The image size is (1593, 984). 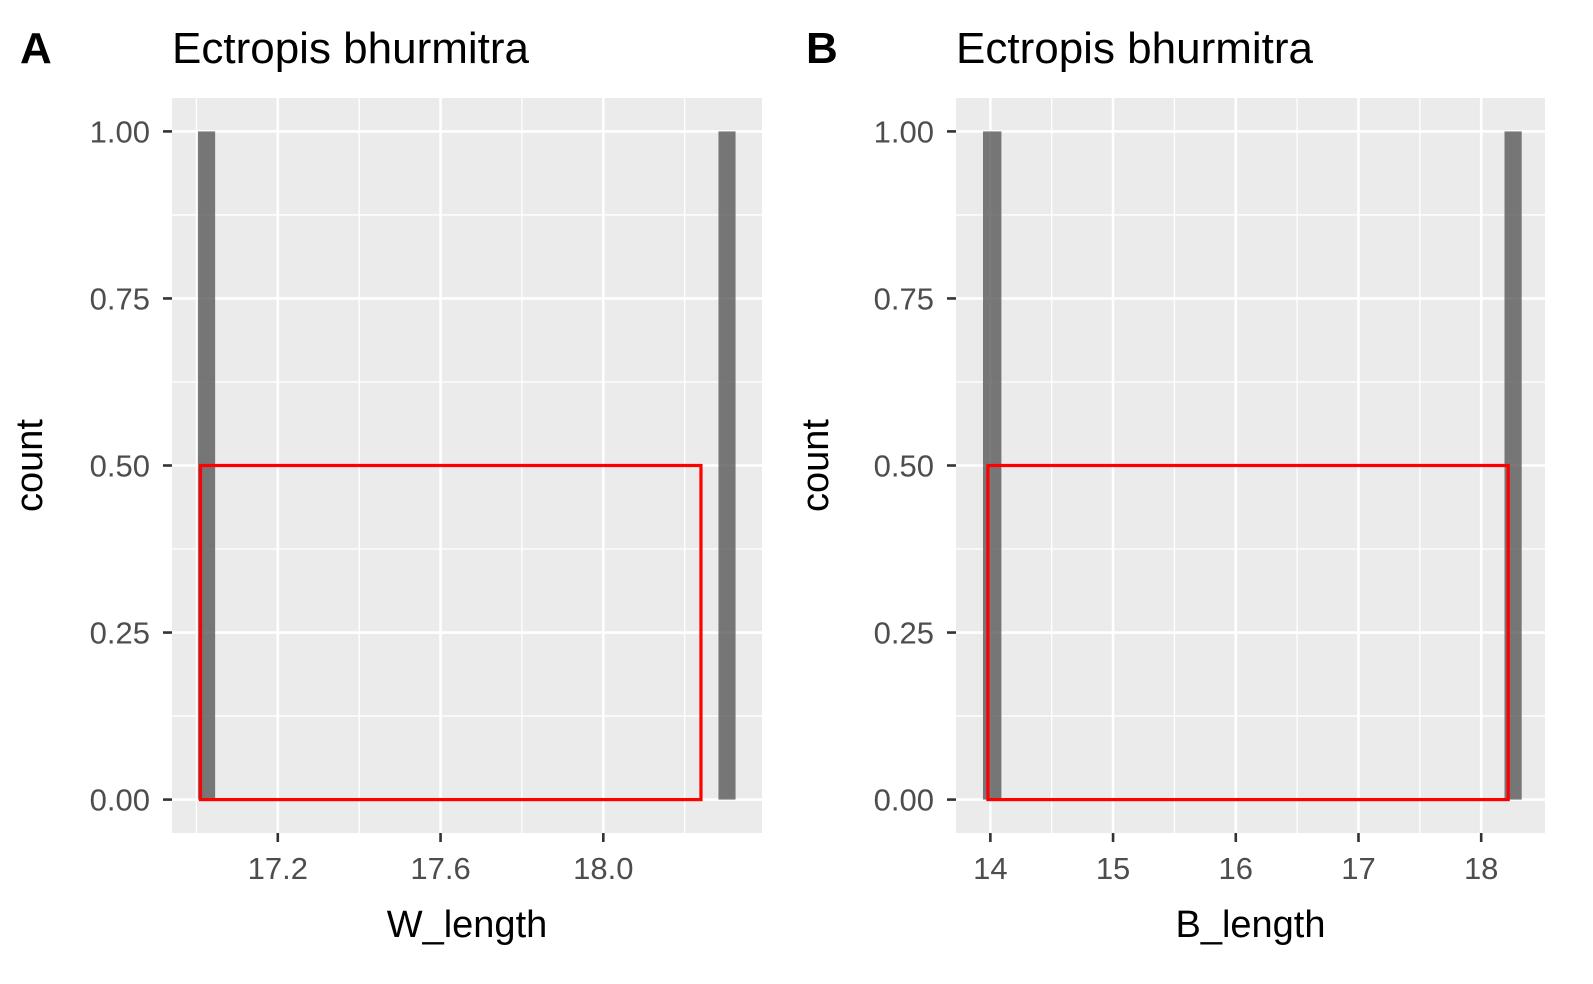 What do you see at coordinates (1236, 868) in the screenshot?
I see `x-tick-label: 16` at bounding box center [1236, 868].